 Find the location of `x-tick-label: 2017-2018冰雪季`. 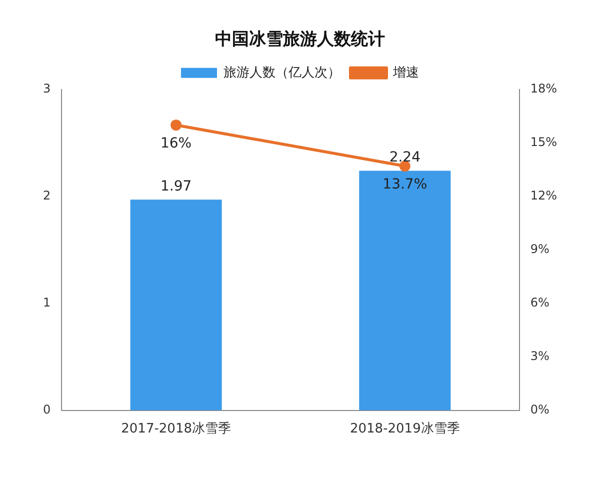

x-tick-label: 2017-2018冰雪季 is located at coordinates (176, 429).